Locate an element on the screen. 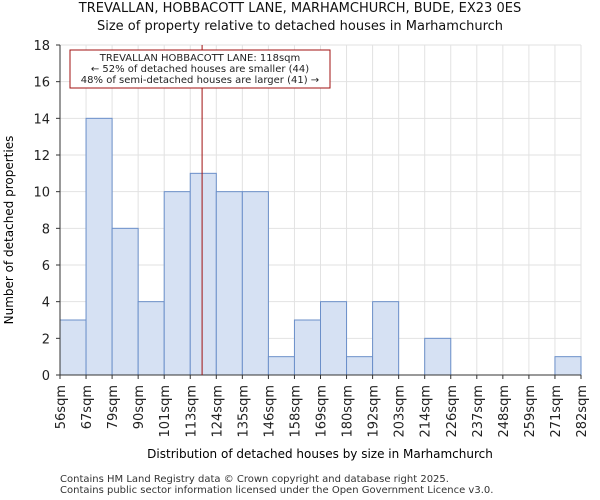 This screenshot has height=500, width=600. y-tick-label: 2 is located at coordinates (46, 339).